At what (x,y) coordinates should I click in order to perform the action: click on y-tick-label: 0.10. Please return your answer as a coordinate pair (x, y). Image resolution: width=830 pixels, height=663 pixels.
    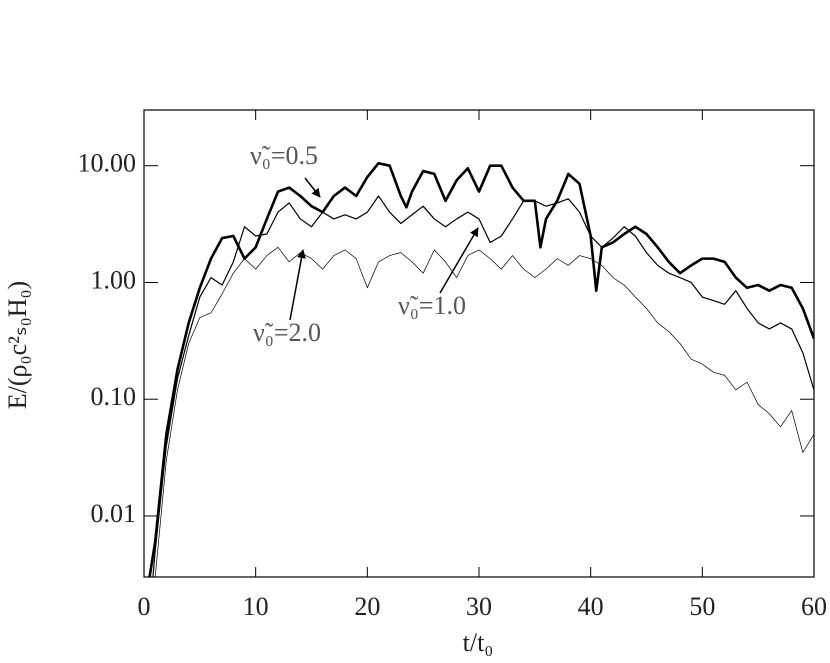
    Looking at the image, I should click on (114, 396).